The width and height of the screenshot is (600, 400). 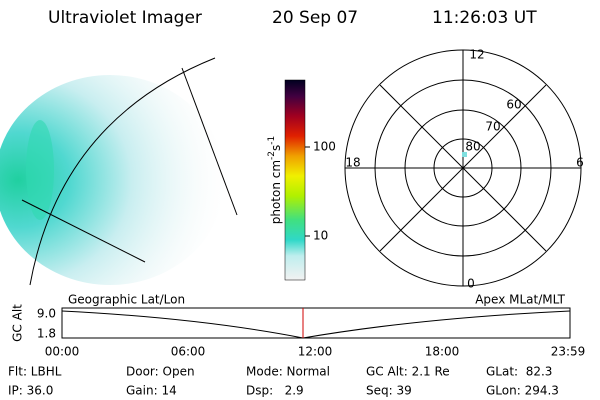 I want to click on info: Seq: 39, so click(x=389, y=391).